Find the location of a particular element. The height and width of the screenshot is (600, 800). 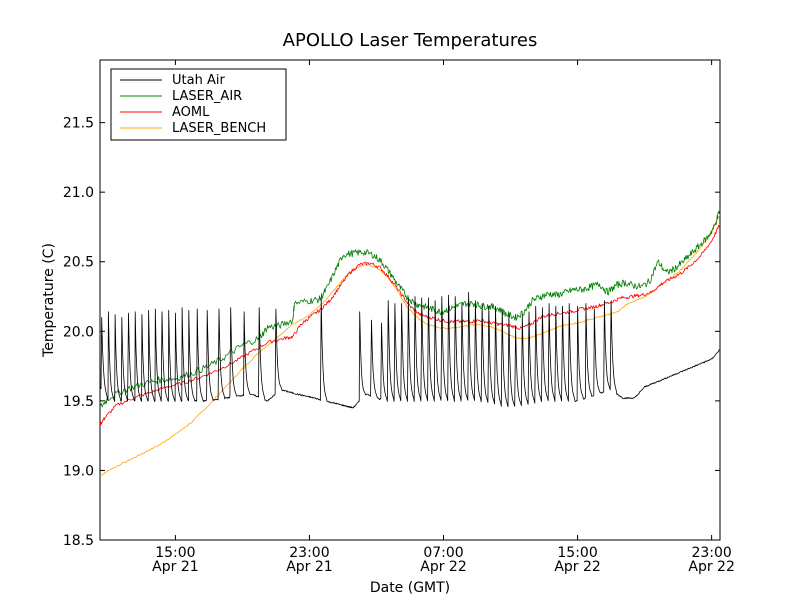

y-tick-label: 19.5 is located at coordinates (78, 402).